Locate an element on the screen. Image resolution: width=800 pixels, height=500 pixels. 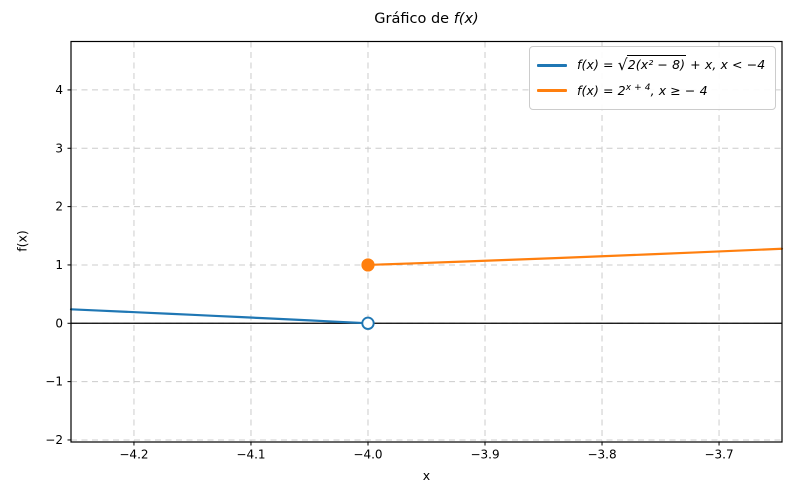
x-tick-label: −4.1 is located at coordinates (250, 455).